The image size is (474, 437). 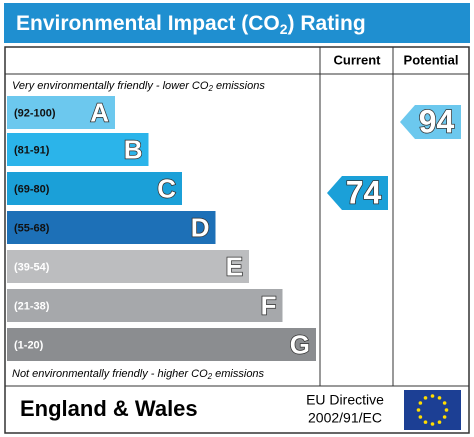 I want to click on band-letter: E, so click(x=234, y=266).